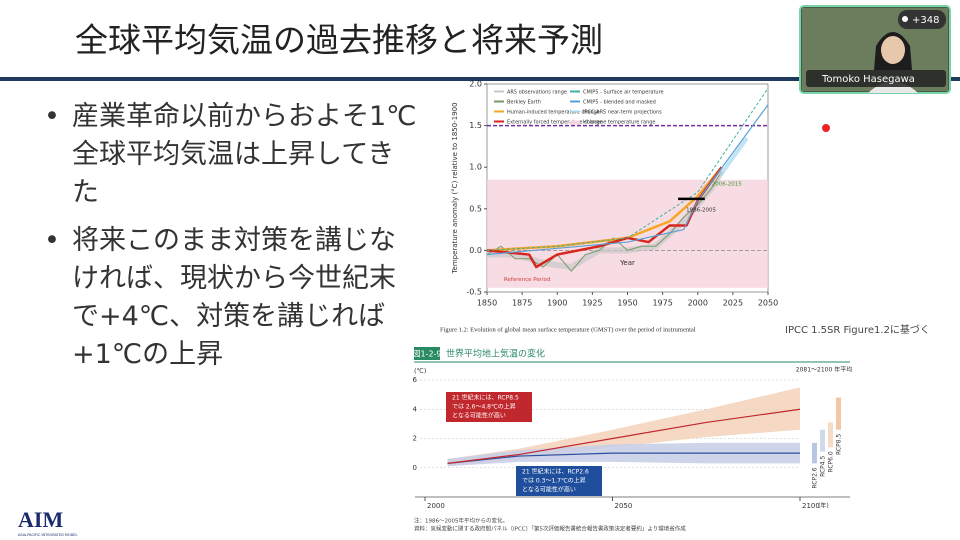  Describe the element at coordinates (339, 40) in the screenshot. I see `slide-title: 全球平均気温の過去推移と将来予測` at that location.